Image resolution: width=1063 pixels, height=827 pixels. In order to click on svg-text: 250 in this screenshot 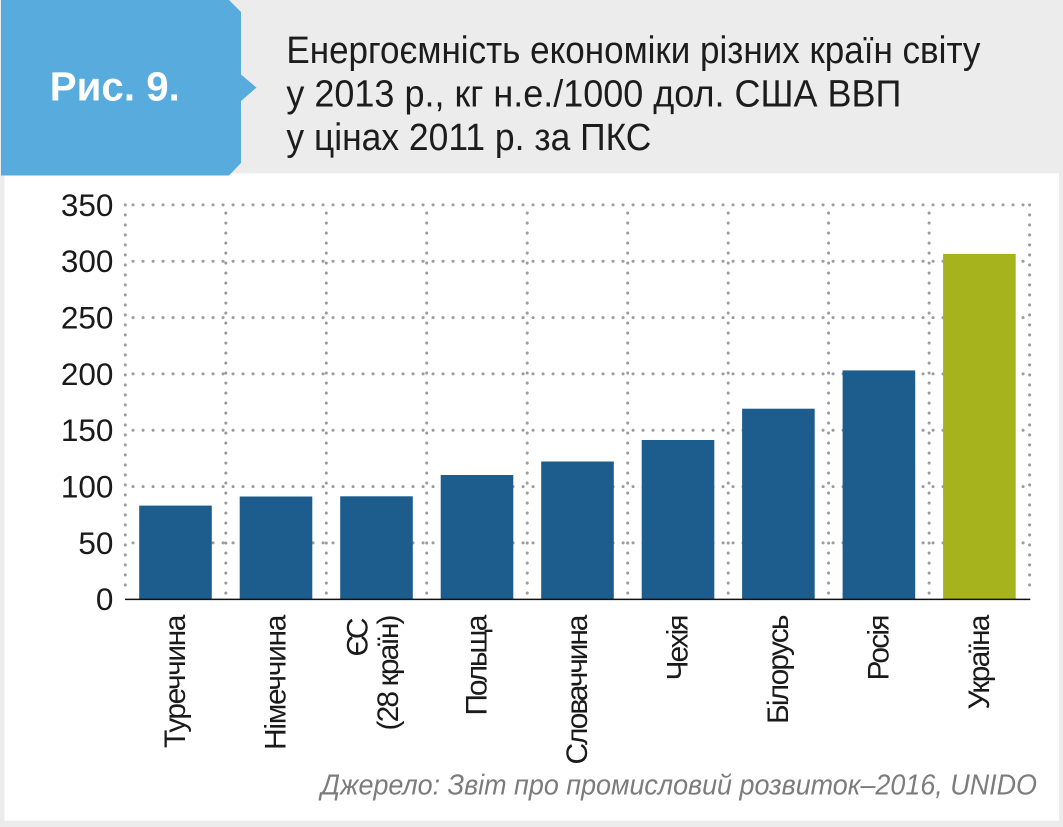, I will do `click(87, 318)`.